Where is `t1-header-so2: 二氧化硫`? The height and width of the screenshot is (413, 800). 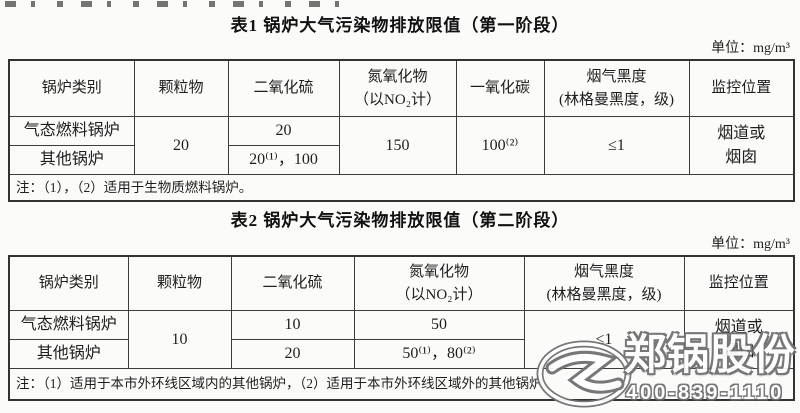
t1-header-so2: 二氧化硫 is located at coordinates (283, 88).